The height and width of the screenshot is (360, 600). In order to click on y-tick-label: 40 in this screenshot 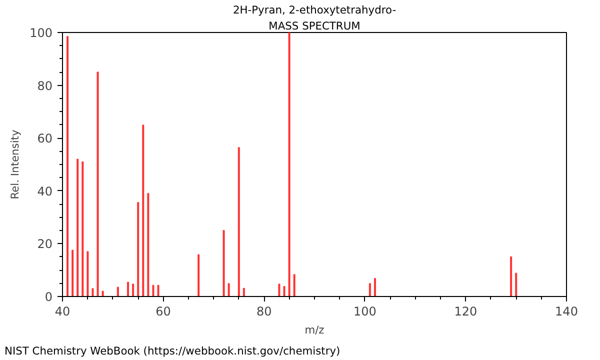, I will do `click(45, 191)`.